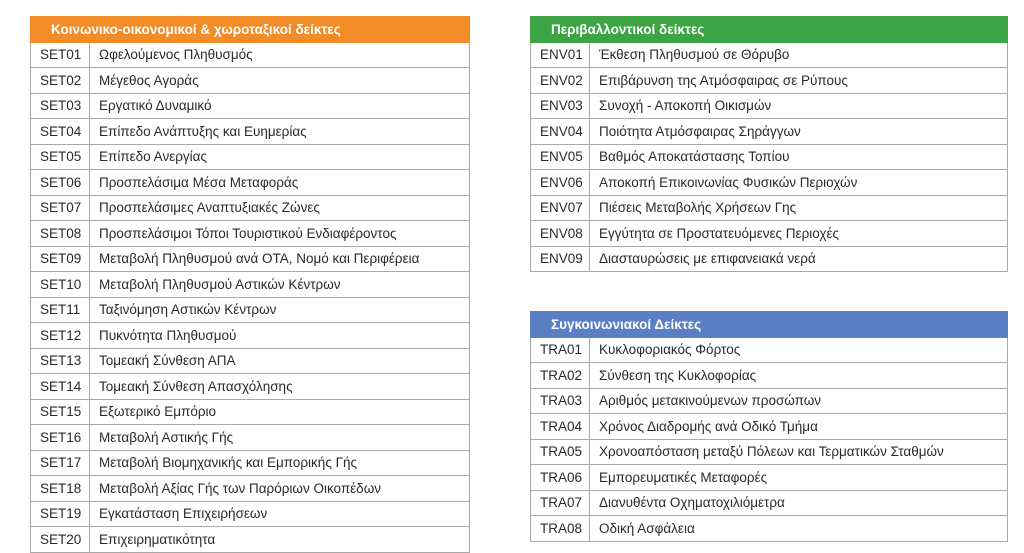 The width and height of the screenshot is (1024, 553). Describe the element at coordinates (60, 437) in the screenshot. I see `indicator-code: SET16` at that location.